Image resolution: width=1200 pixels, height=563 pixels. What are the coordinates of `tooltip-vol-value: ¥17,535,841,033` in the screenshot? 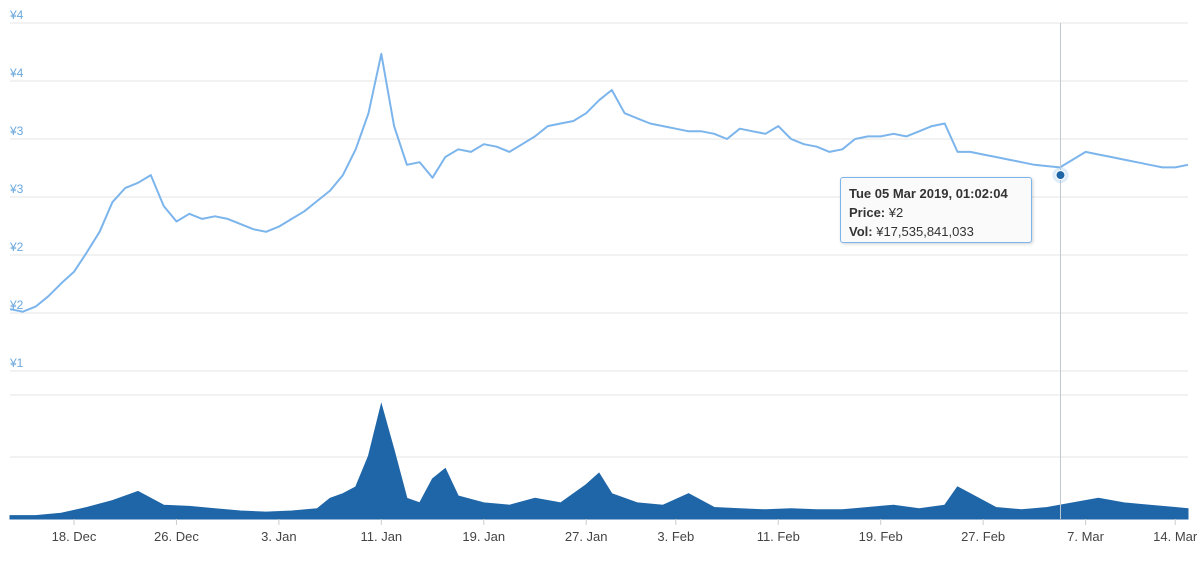 It's located at (925, 231).